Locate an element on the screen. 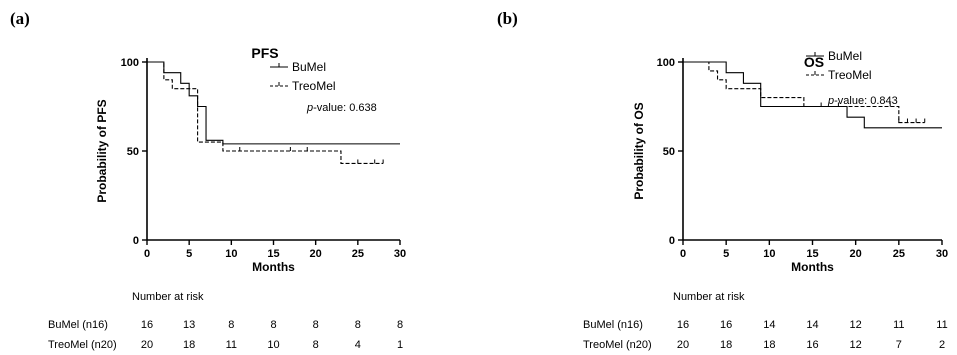  p-value: p-value: 0.843 is located at coordinates (862, 101).